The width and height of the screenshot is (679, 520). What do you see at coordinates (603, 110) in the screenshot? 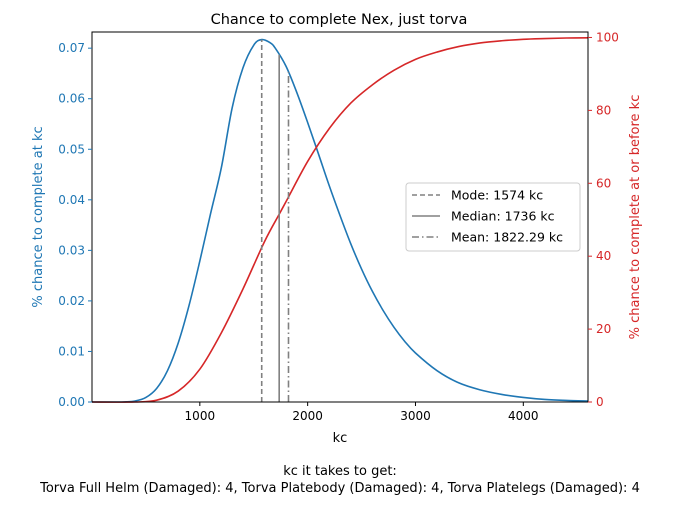
I see `right-tick-label: 80` at bounding box center [603, 110].